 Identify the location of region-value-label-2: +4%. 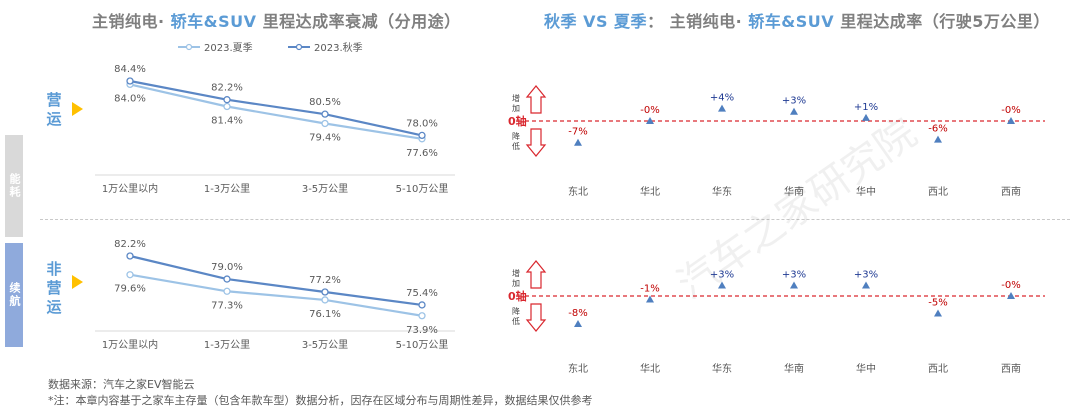
(722, 98).